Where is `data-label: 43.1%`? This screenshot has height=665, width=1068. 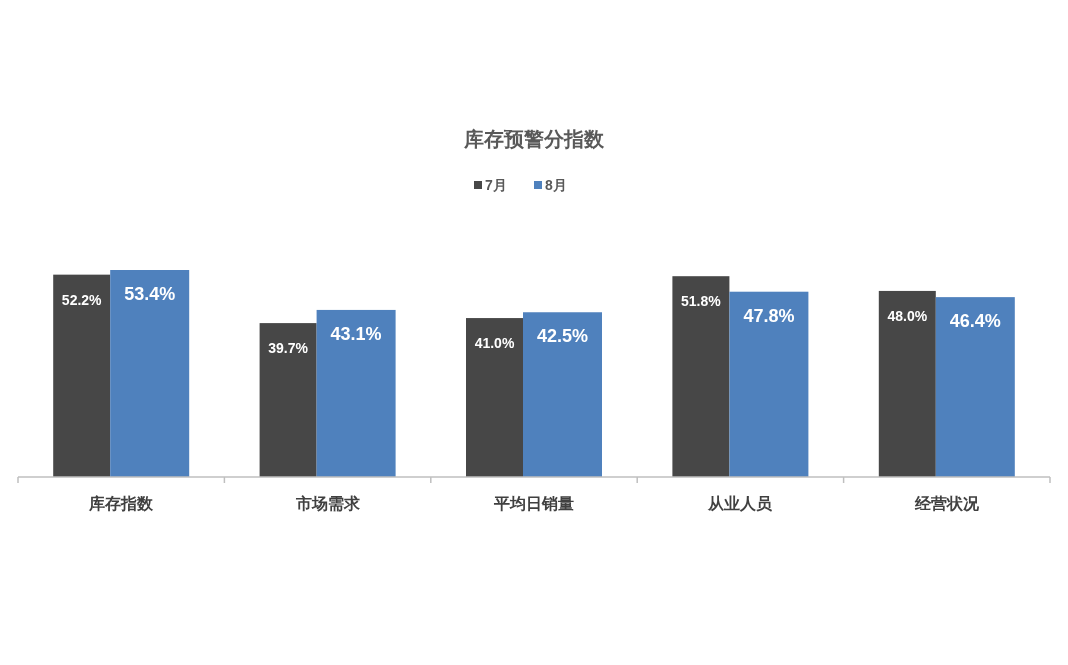
data-label: 43.1% is located at coordinates (356, 333).